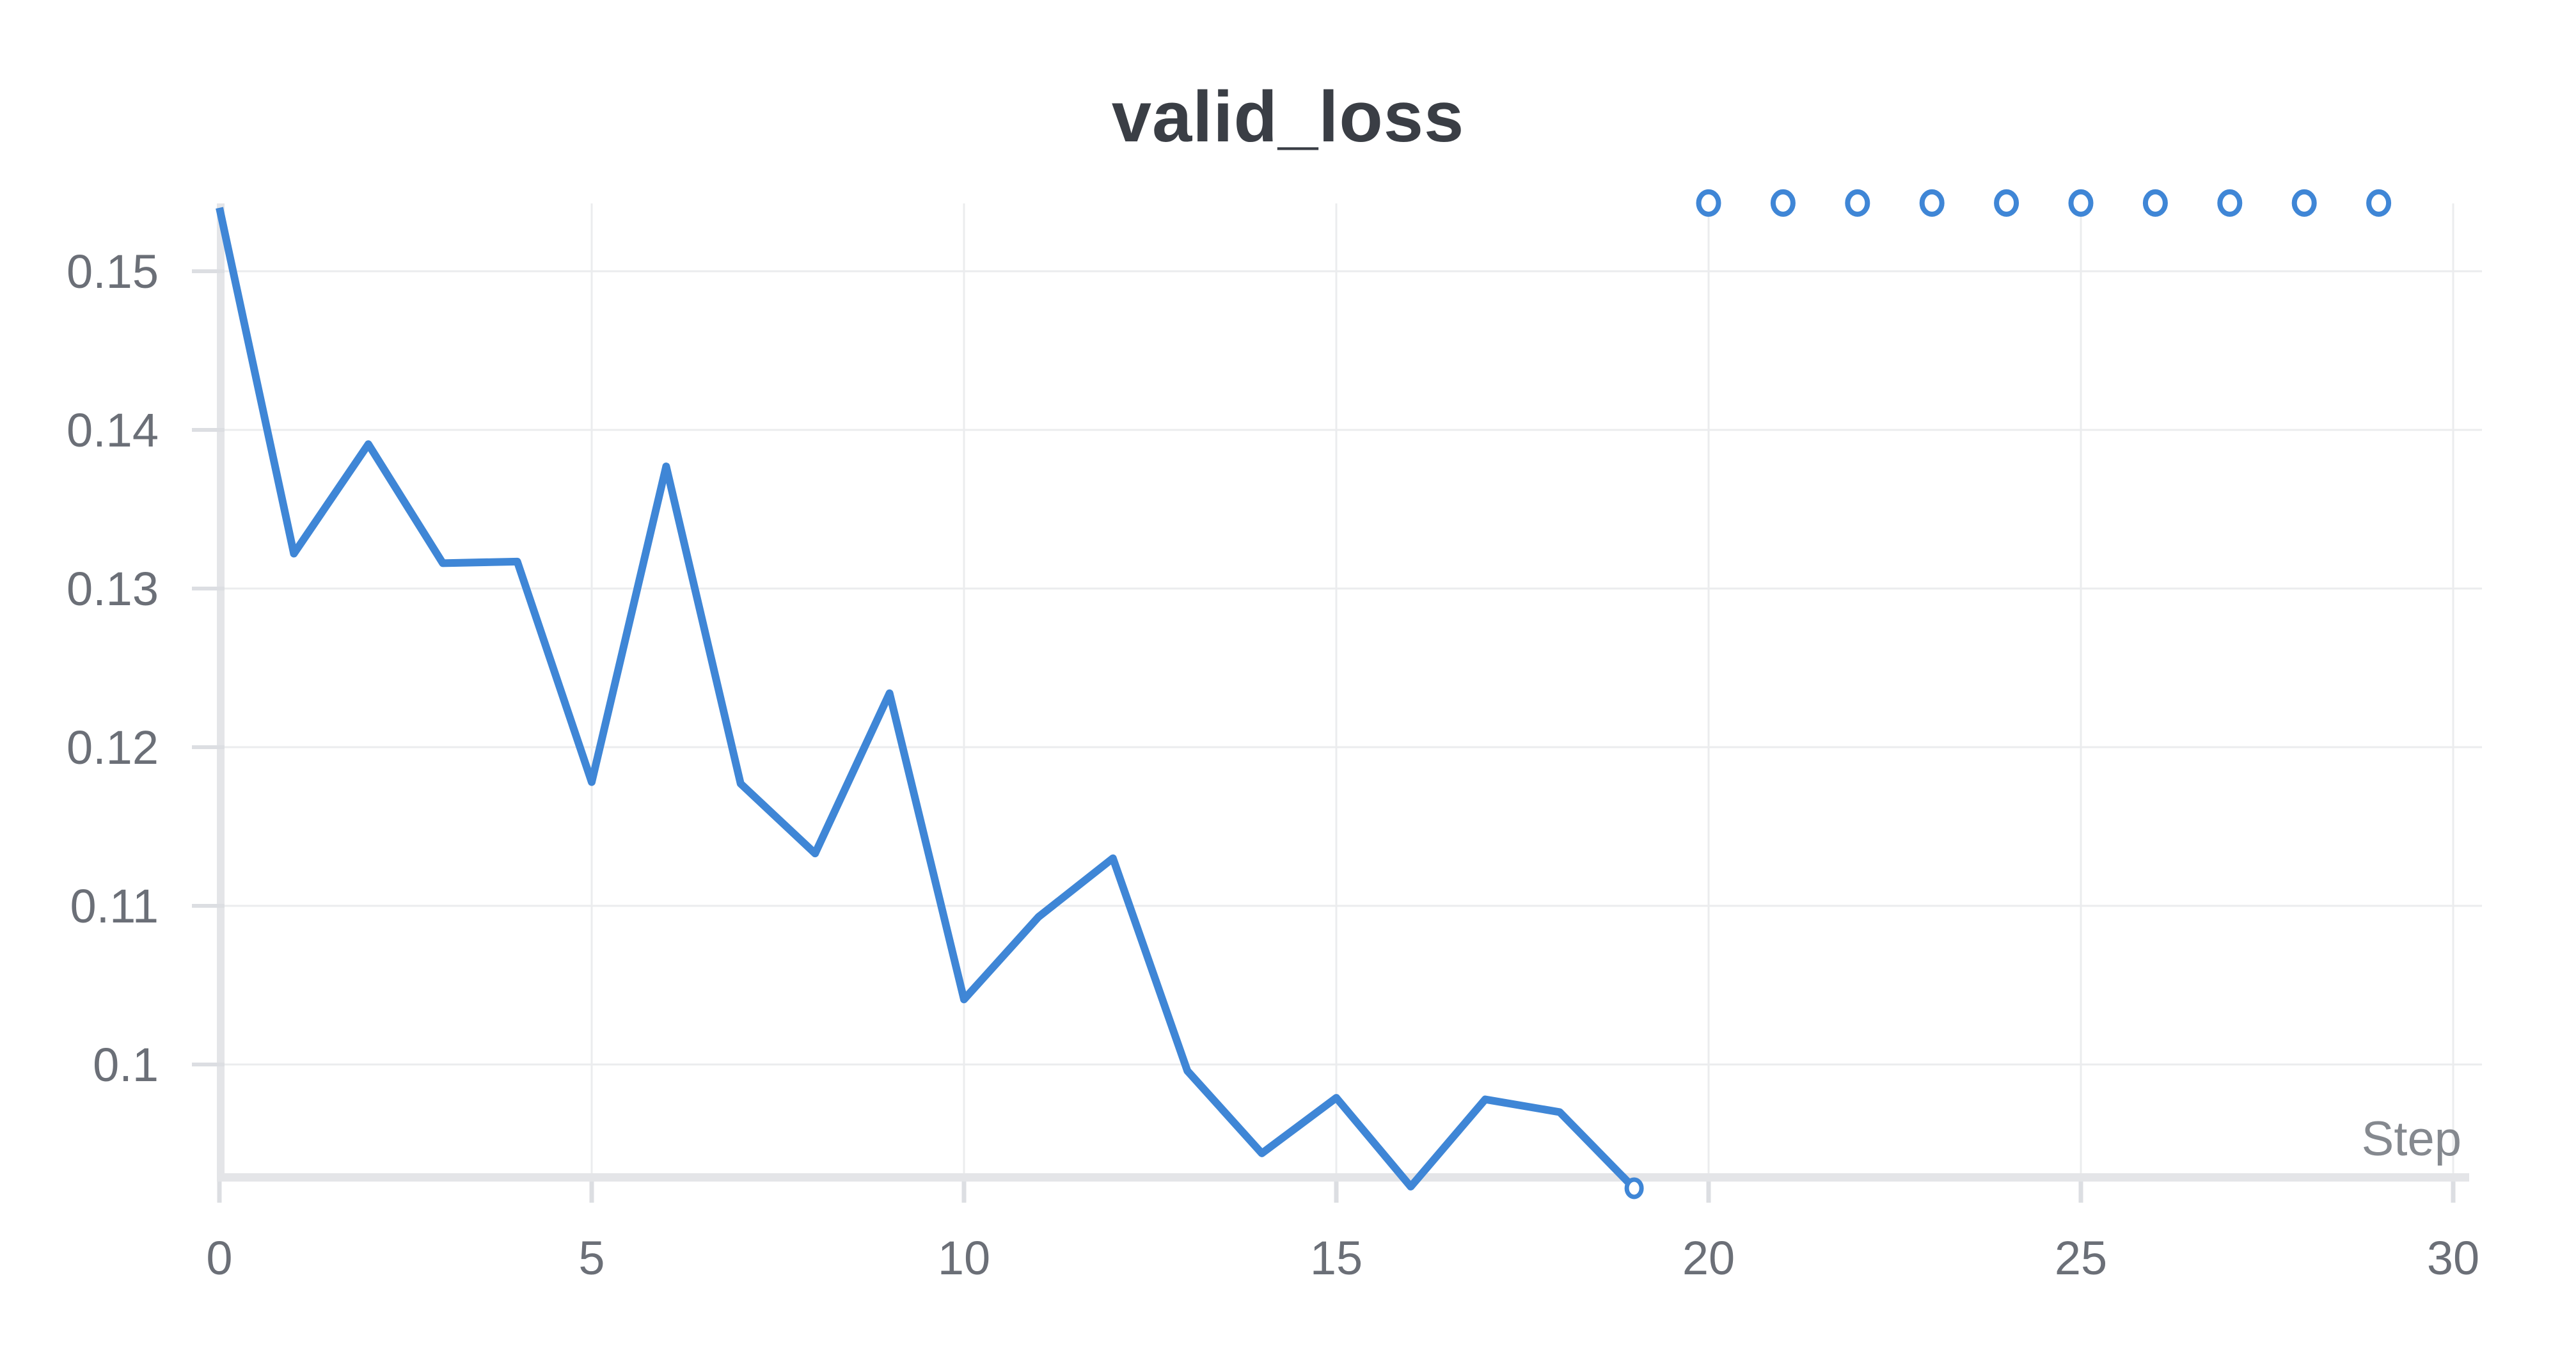 The image size is (2576, 1353). Describe the element at coordinates (221, 692) in the screenshot. I see `y-axis-line` at that location.